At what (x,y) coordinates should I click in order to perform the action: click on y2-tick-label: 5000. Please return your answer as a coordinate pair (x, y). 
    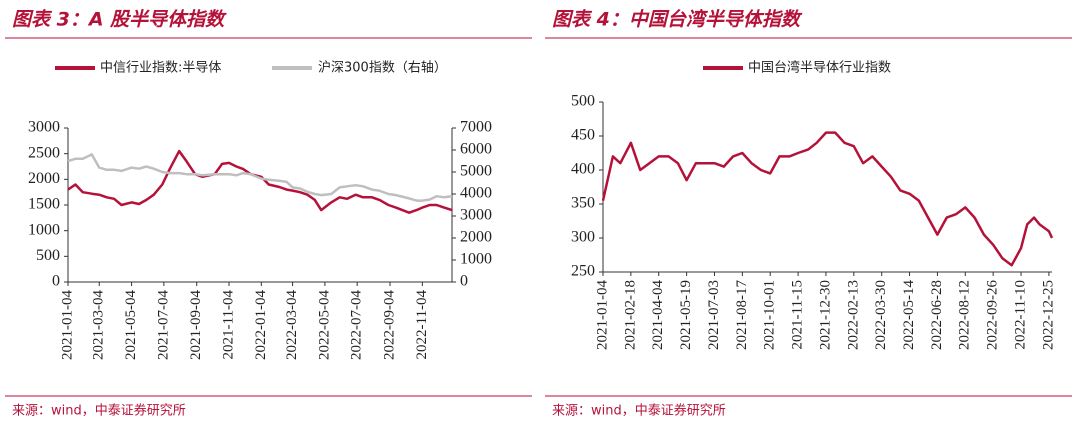
    Looking at the image, I should click on (476, 171).